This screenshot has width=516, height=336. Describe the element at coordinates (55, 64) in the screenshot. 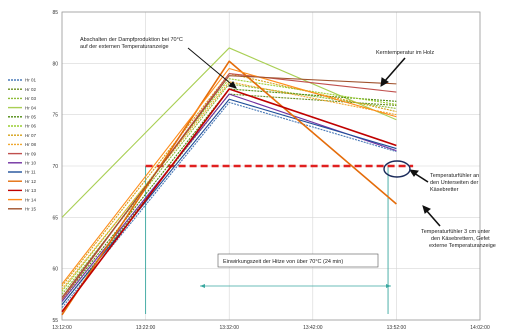

I see `y-tick-label: 80` at that location.